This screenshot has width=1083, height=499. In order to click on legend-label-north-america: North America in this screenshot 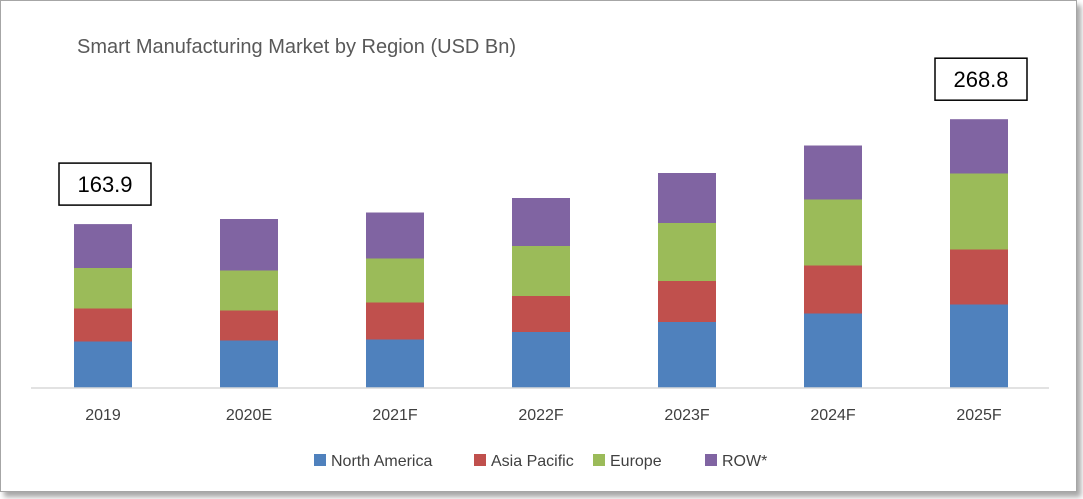, I will do `click(381, 461)`.